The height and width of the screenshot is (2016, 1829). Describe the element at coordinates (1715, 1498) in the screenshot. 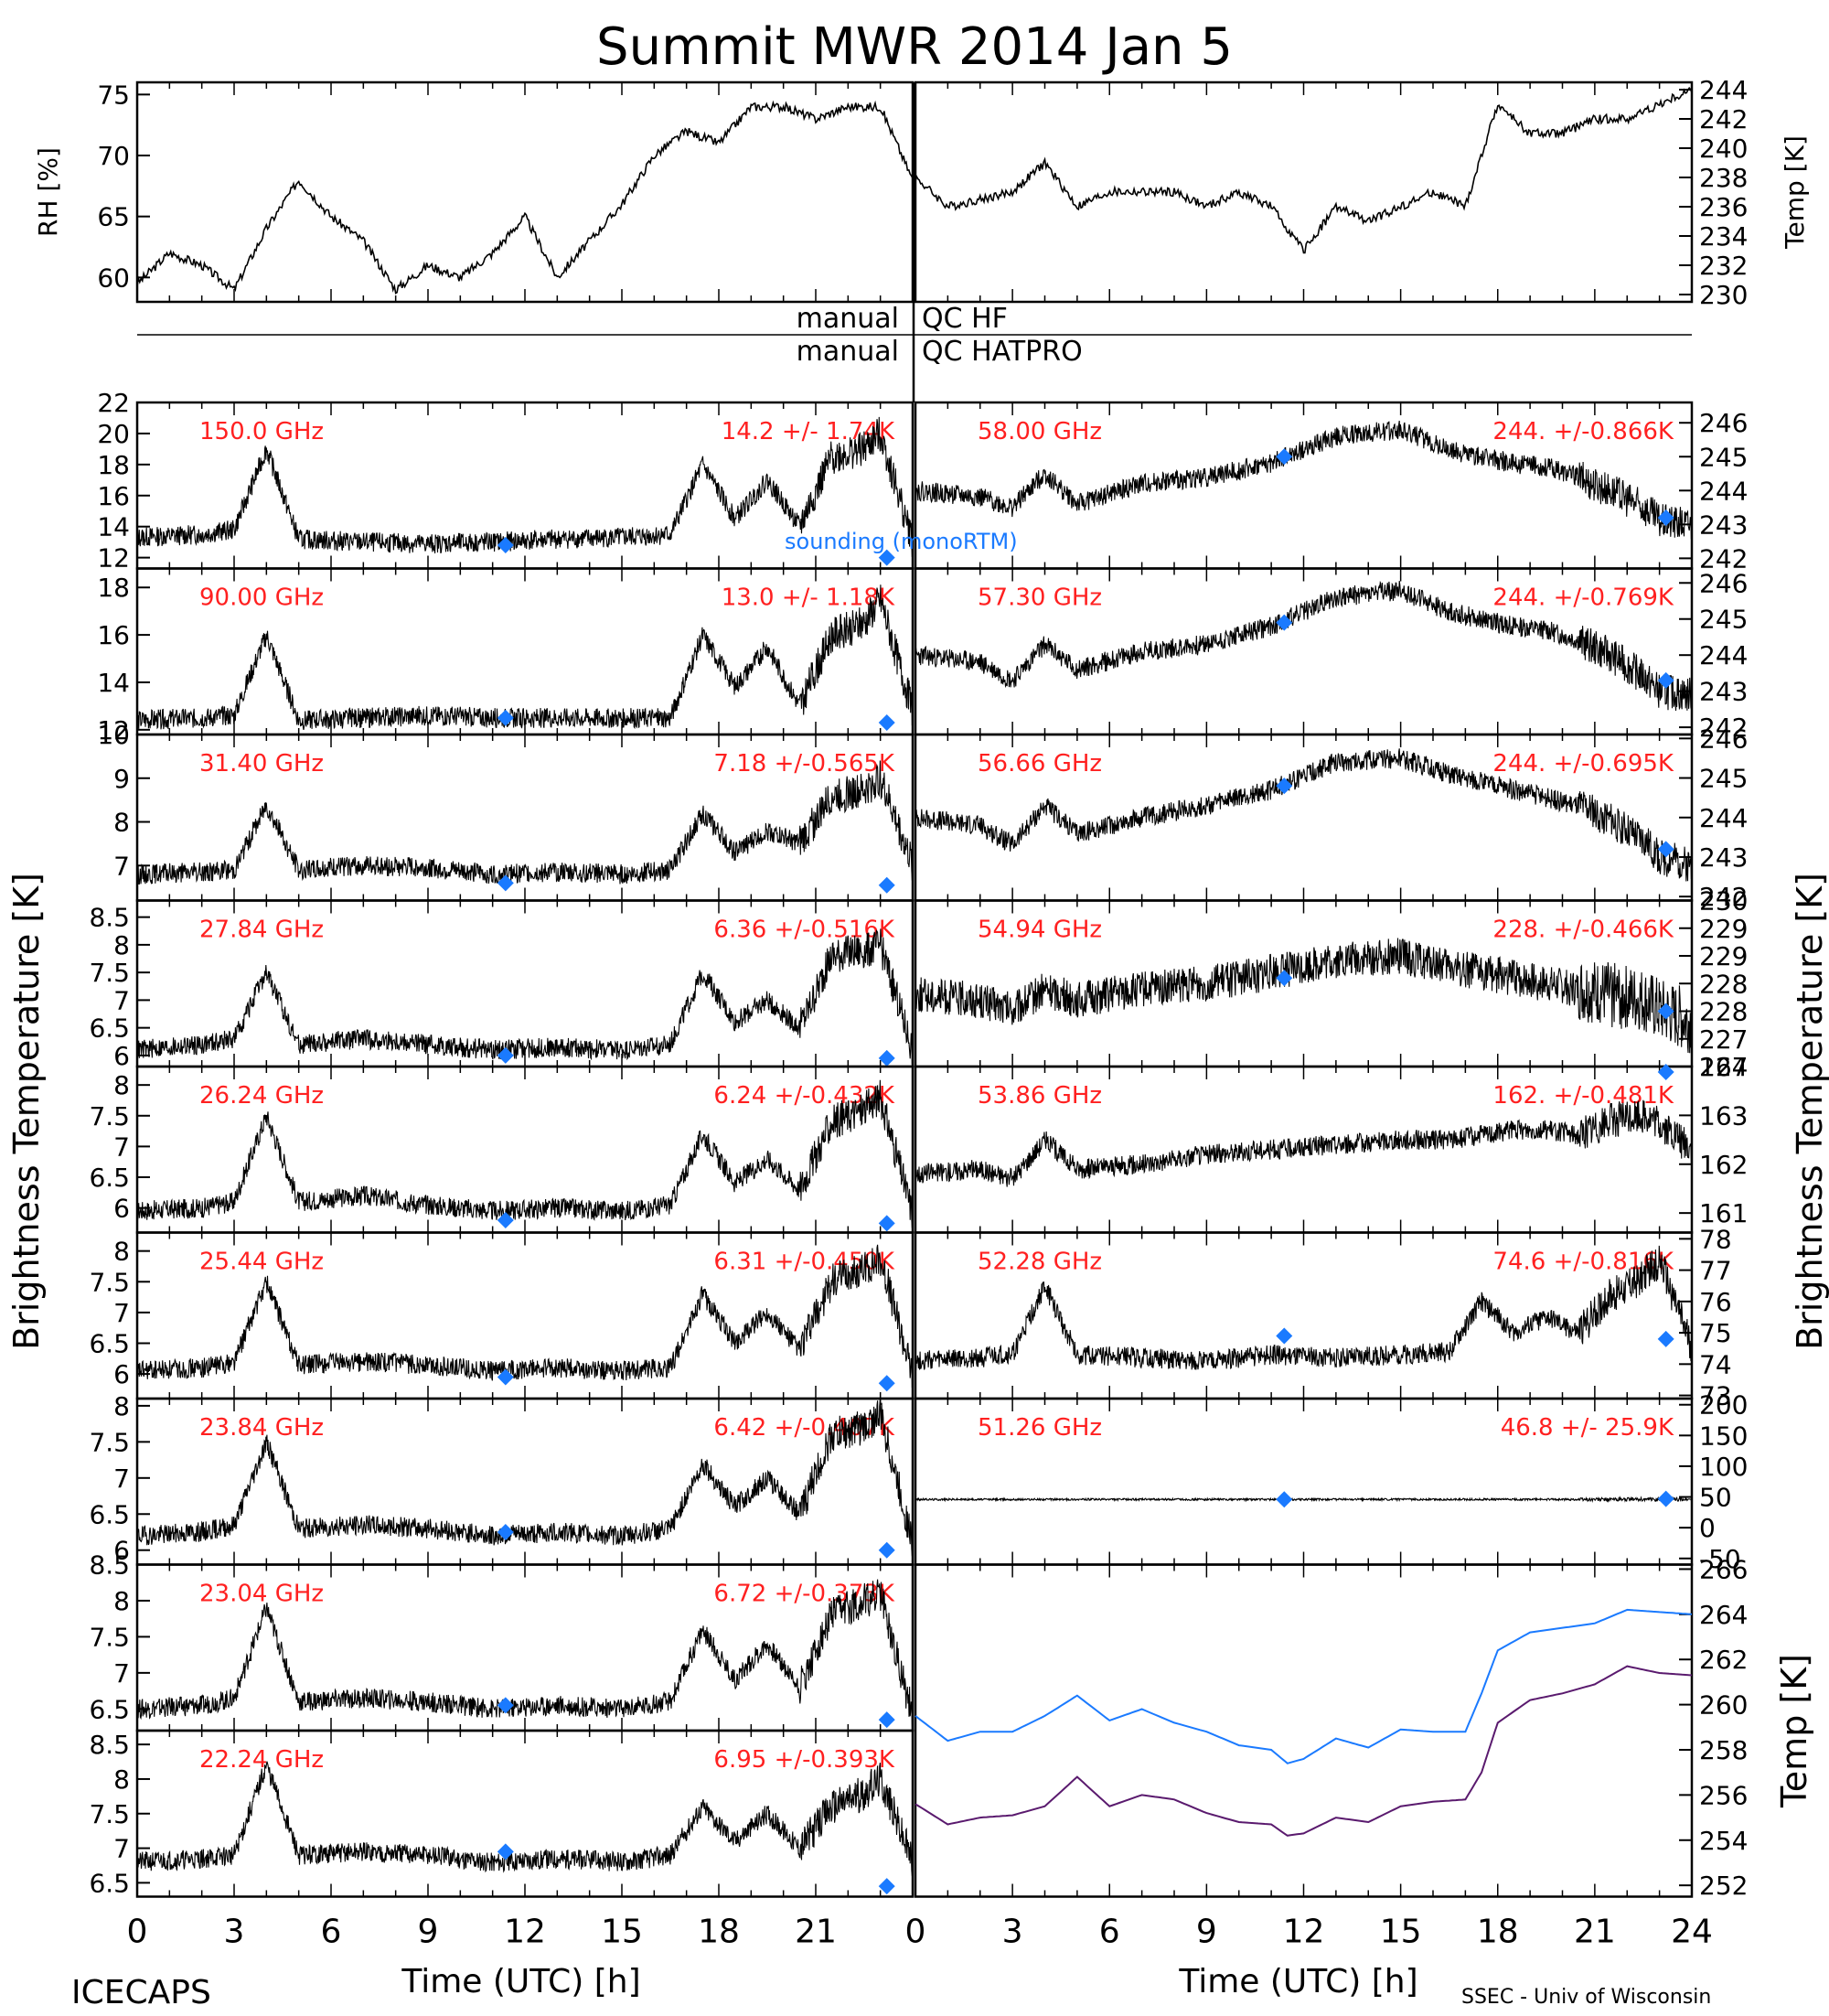

I see `y-tick-label-ch51: 50` at that location.